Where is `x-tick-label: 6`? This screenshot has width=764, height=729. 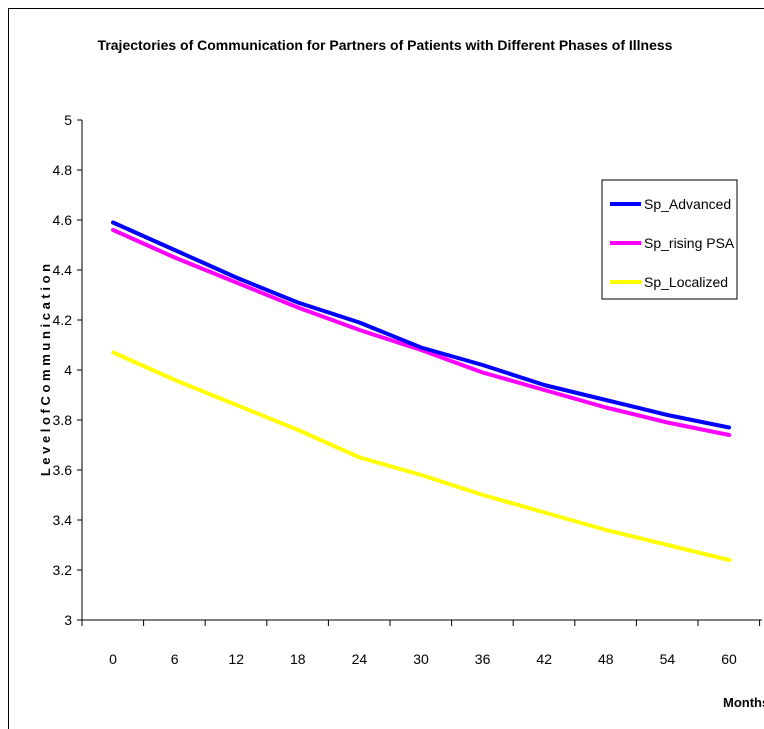 x-tick-label: 6 is located at coordinates (175, 659).